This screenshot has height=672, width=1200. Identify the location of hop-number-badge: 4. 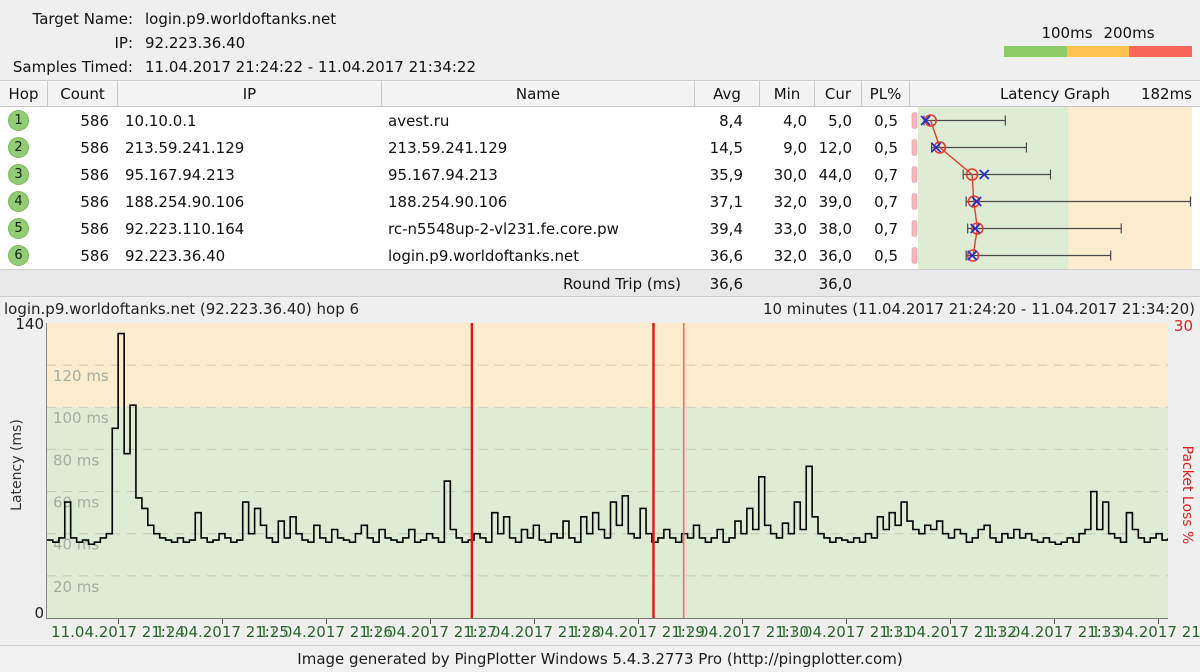
(18, 201).